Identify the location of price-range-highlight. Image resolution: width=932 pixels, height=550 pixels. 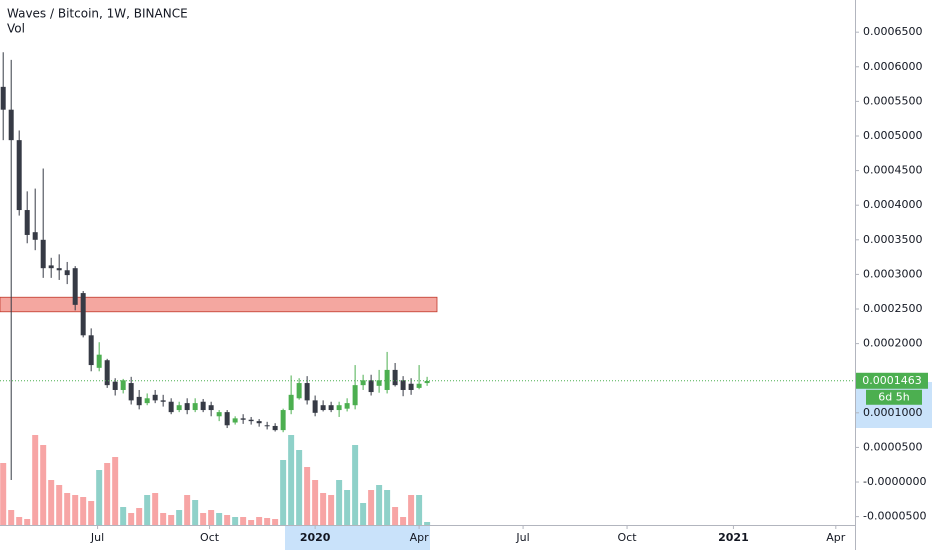
(893, 405).